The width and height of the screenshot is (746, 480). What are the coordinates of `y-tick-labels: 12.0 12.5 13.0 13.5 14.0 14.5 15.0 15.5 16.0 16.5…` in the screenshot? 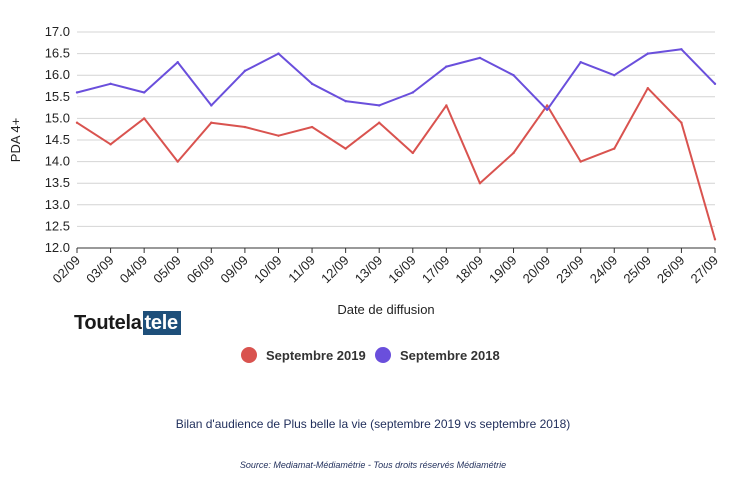 It's located at (57, 139).